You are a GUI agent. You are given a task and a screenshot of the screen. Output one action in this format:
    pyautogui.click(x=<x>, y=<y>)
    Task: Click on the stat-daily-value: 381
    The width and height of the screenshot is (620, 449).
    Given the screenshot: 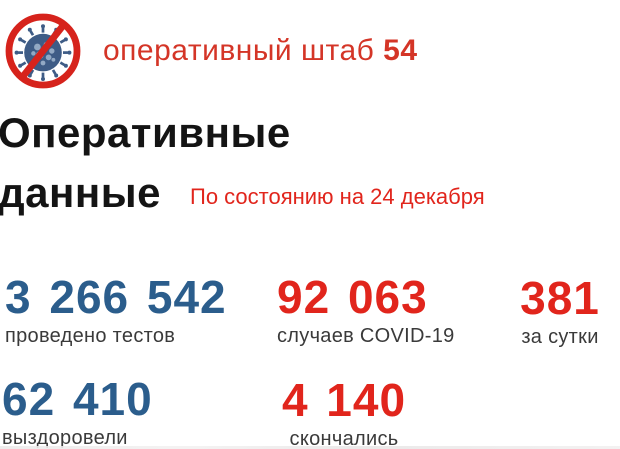 What is the action you would take?
    pyautogui.click(x=560, y=298)
    